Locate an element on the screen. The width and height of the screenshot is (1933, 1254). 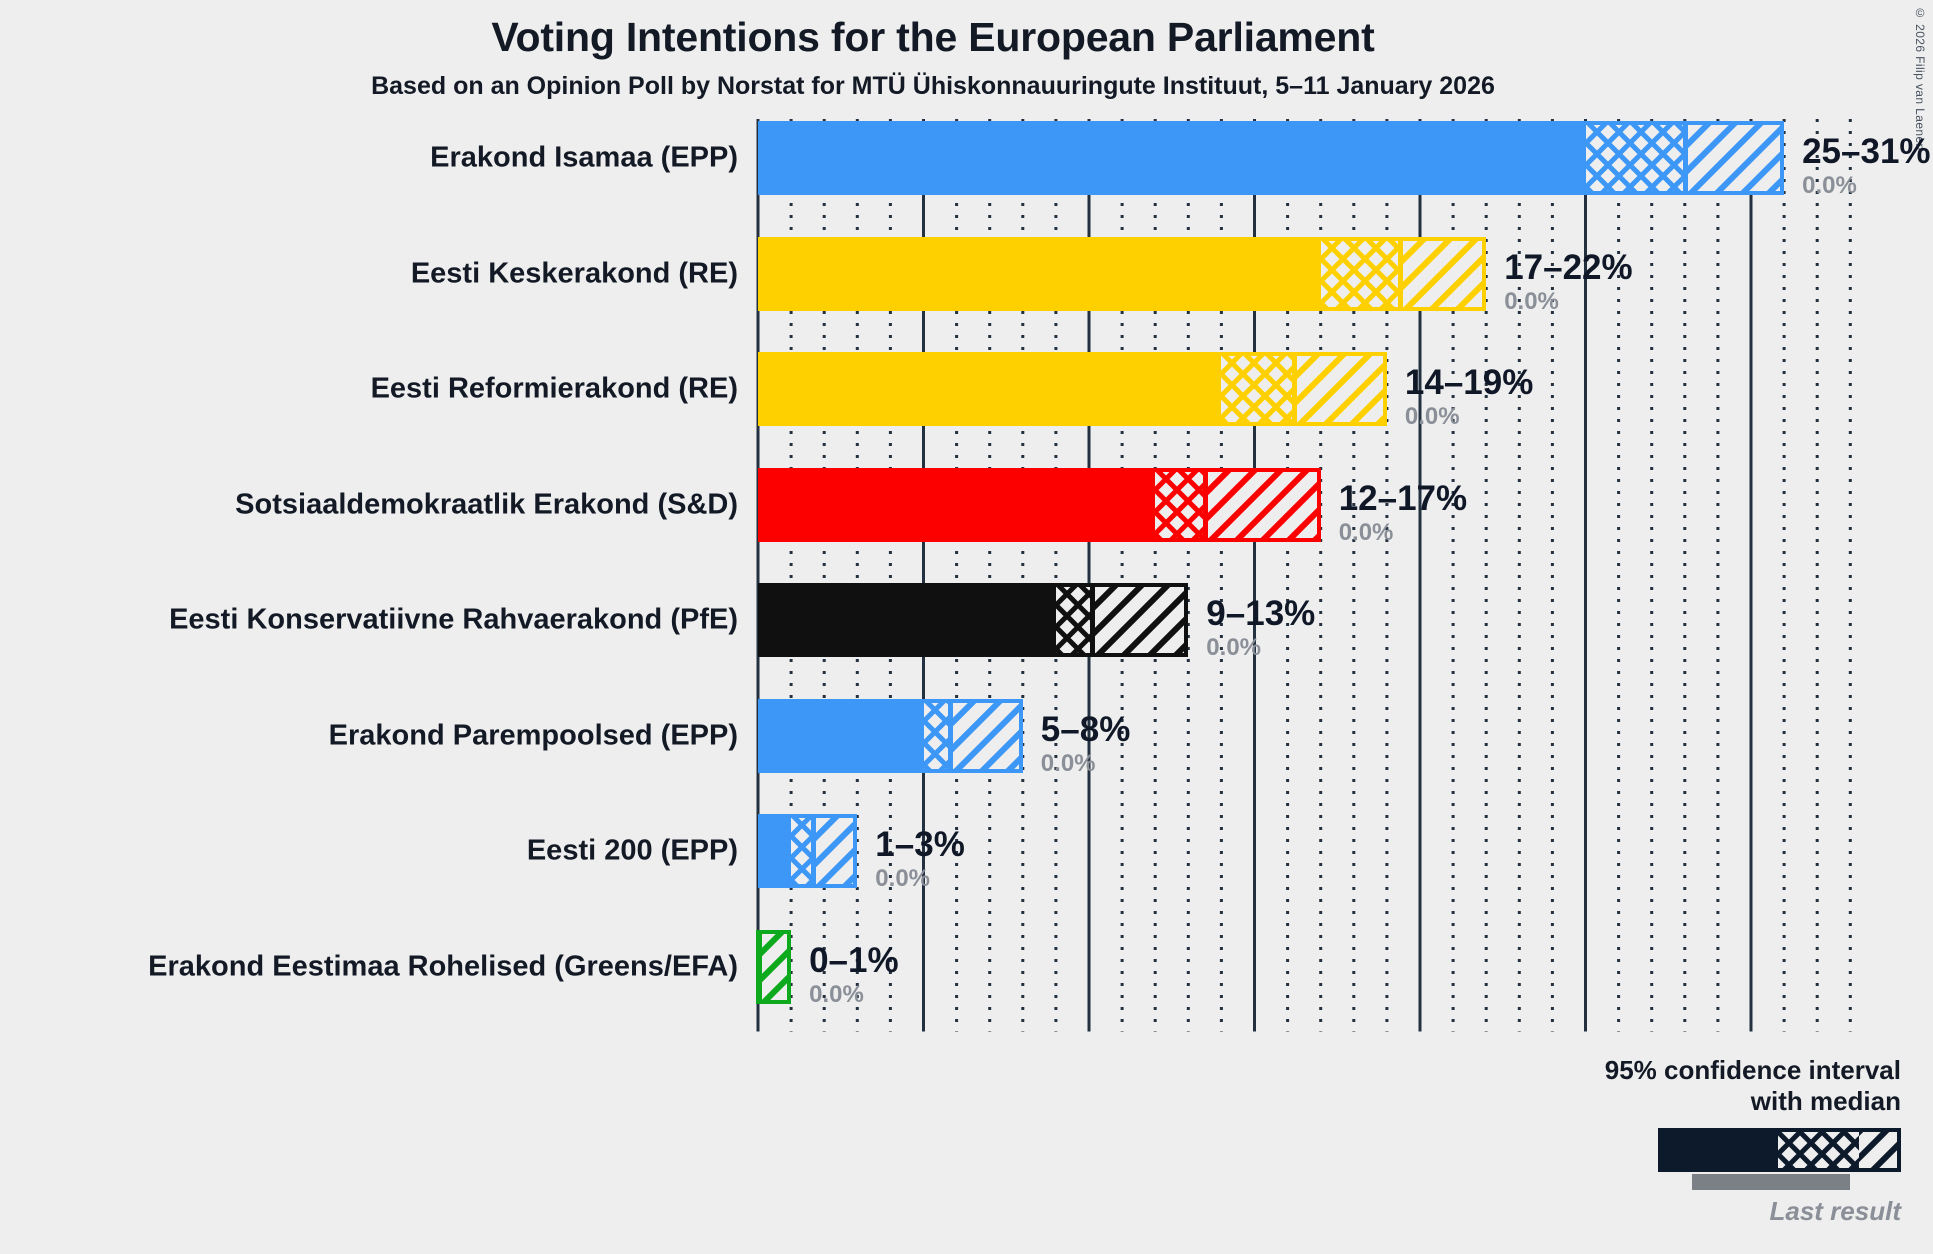
value-range-label: 1–3% is located at coordinates (920, 844).